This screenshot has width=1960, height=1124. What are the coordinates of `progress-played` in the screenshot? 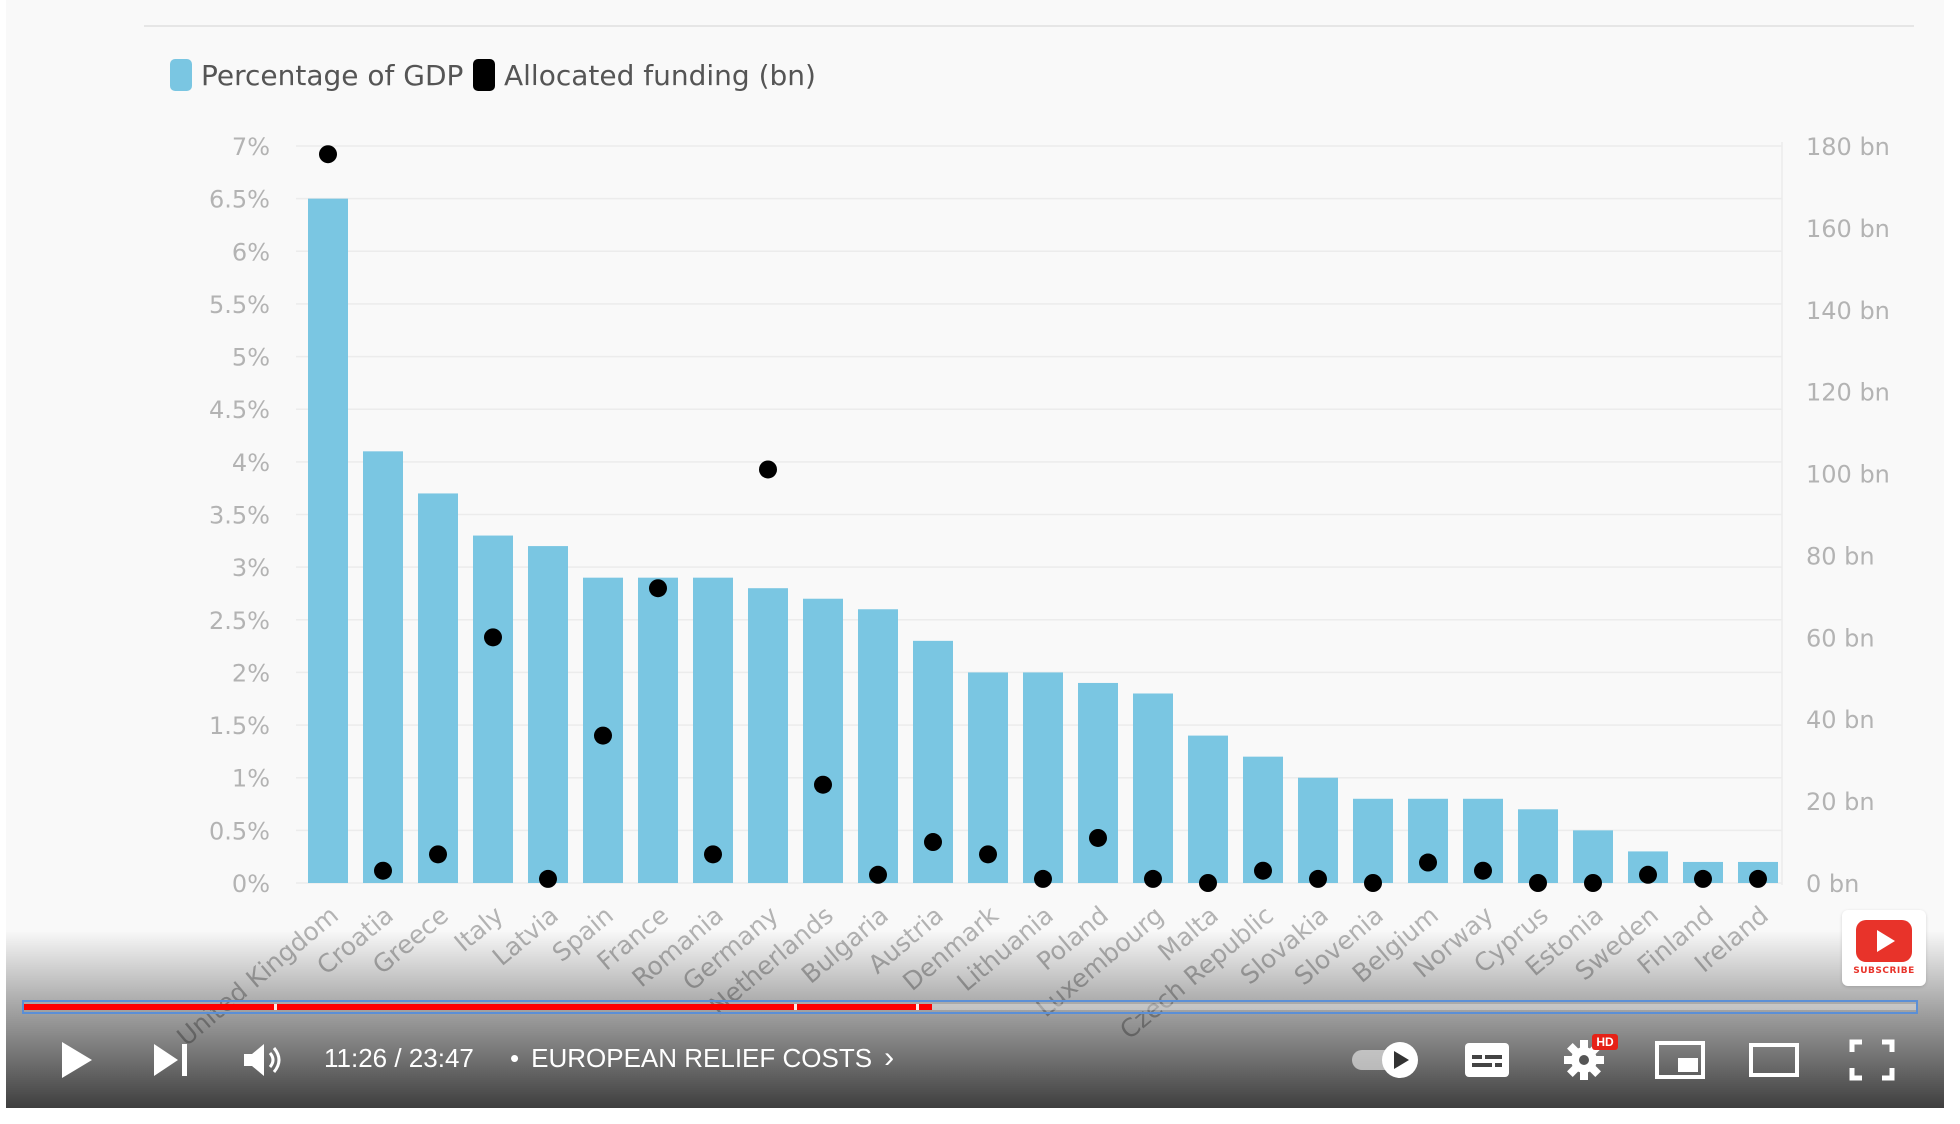 It's located at (478, 1007).